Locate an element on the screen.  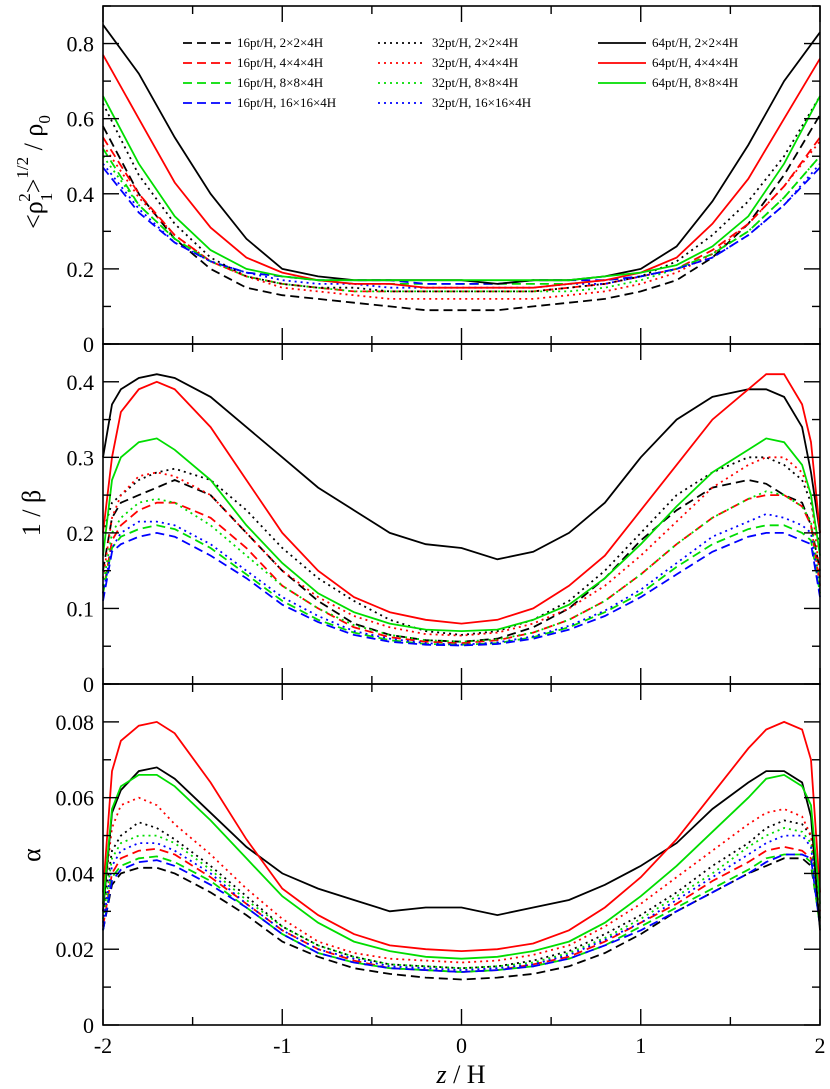
legend-item: 64pt/H, 4×4×4H is located at coordinates (668, 62).